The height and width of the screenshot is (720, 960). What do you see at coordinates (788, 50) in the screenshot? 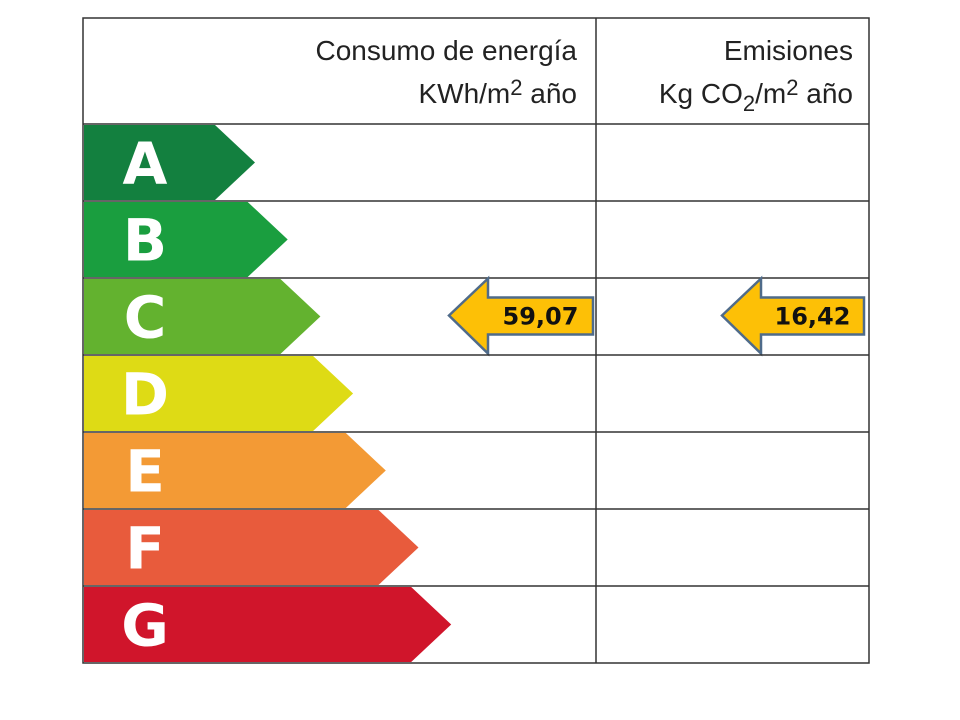
I see `emissions-title: Emisiones` at bounding box center [788, 50].